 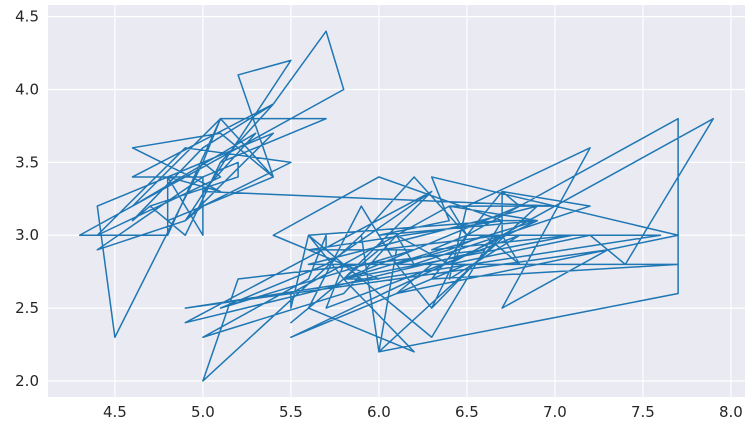 What do you see at coordinates (203, 412) in the screenshot?
I see `x-tick-label: 5.0` at bounding box center [203, 412].